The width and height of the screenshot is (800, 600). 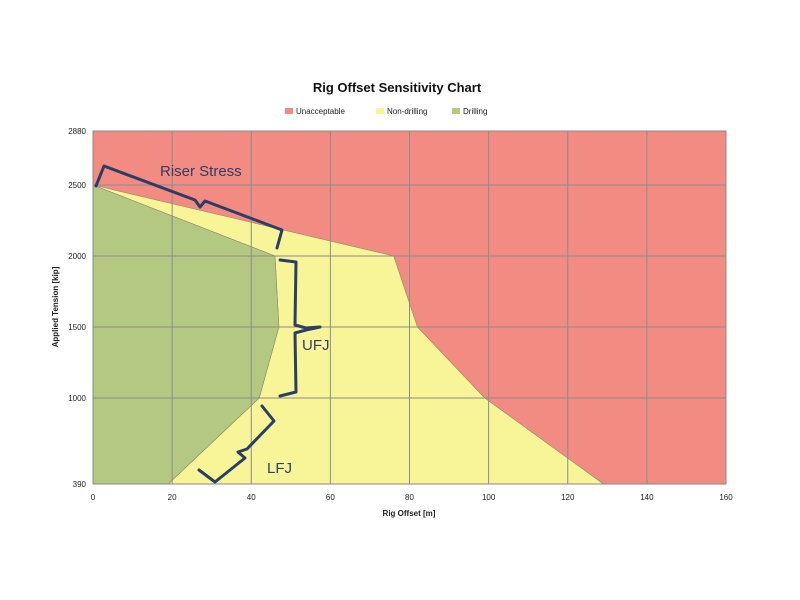 What do you see at coordinates (77, 398) in the screenshot?
I see `y-tick-label: 1000` at bounding box center [77, 398].